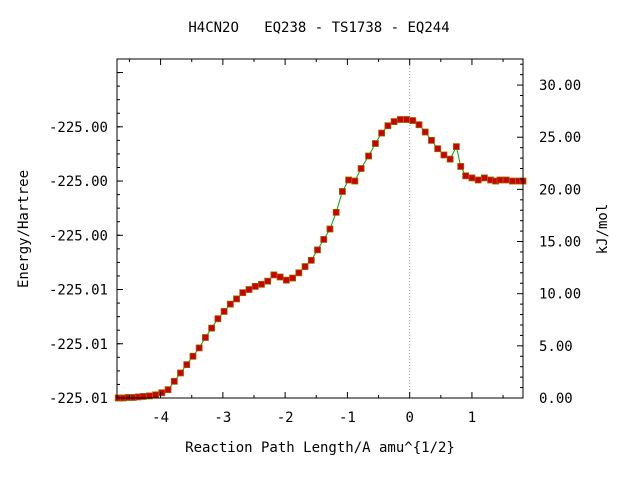 This screenshot has width=640, height=480. Describe the element at coordinates (603, 229) in the screenshot. I see `y-axis-label-right: kJ/mol` at that location.